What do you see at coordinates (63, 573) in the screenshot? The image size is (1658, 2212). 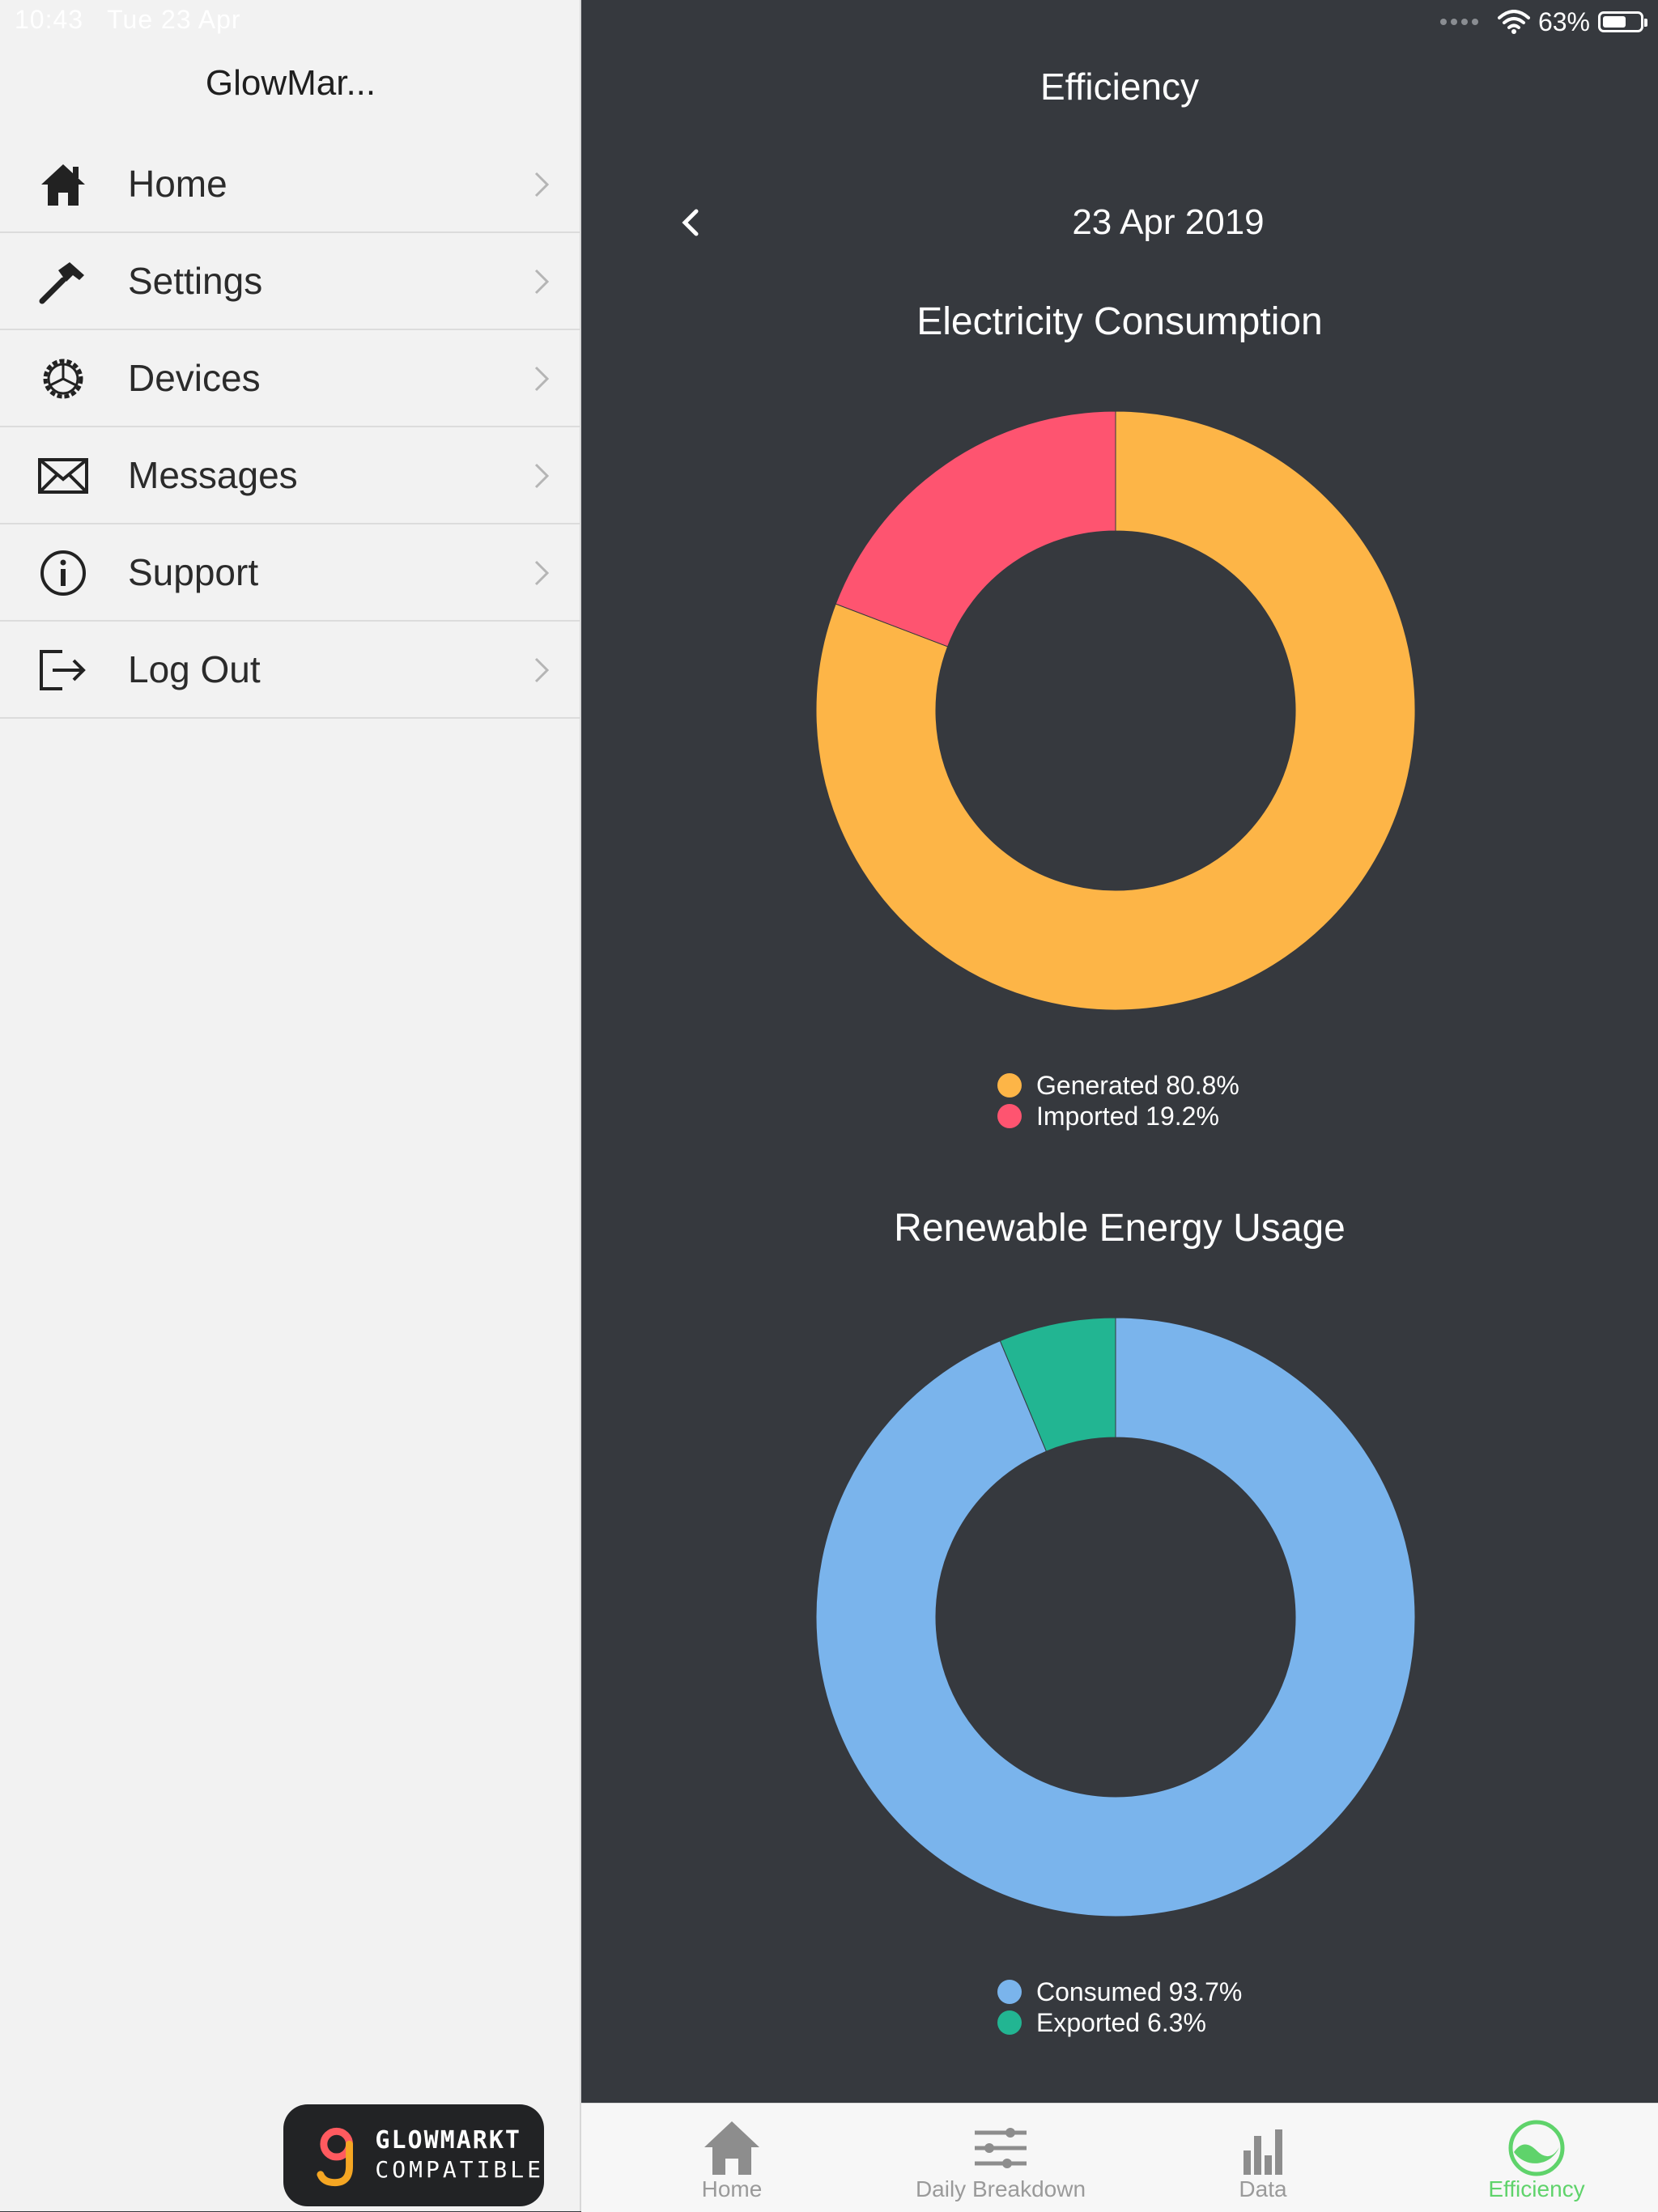 I see `info-icon` at bounding box center [63, 573].